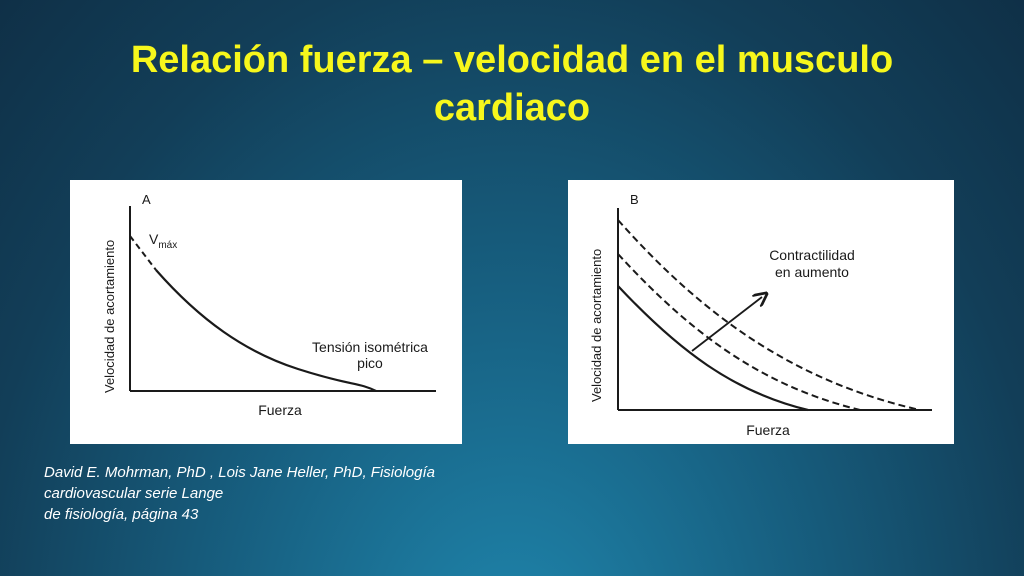 The height and width of the screenshot is (576, 1024). What do you see at coordinates (812, 272) in the screenshot?
I see `figure-b-annotation-line-2: en aumento` at bounding box center [812, 272].